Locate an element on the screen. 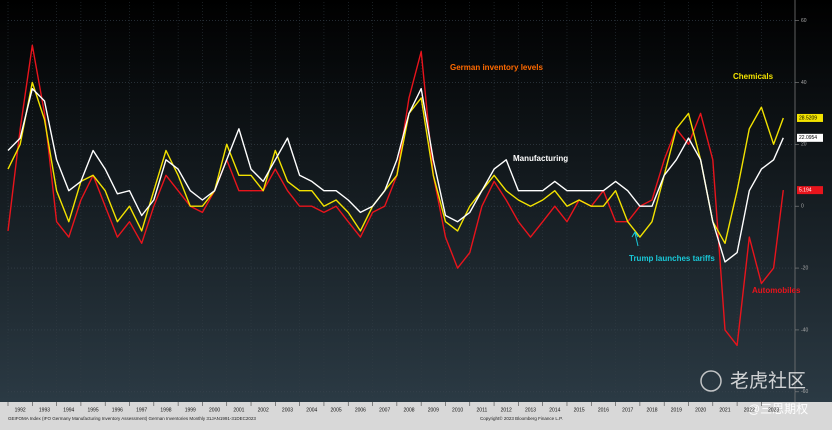 The height and width of the screenshot is (430, 832). last-value-label: 22.0954 is located at coordinates (808, 138).